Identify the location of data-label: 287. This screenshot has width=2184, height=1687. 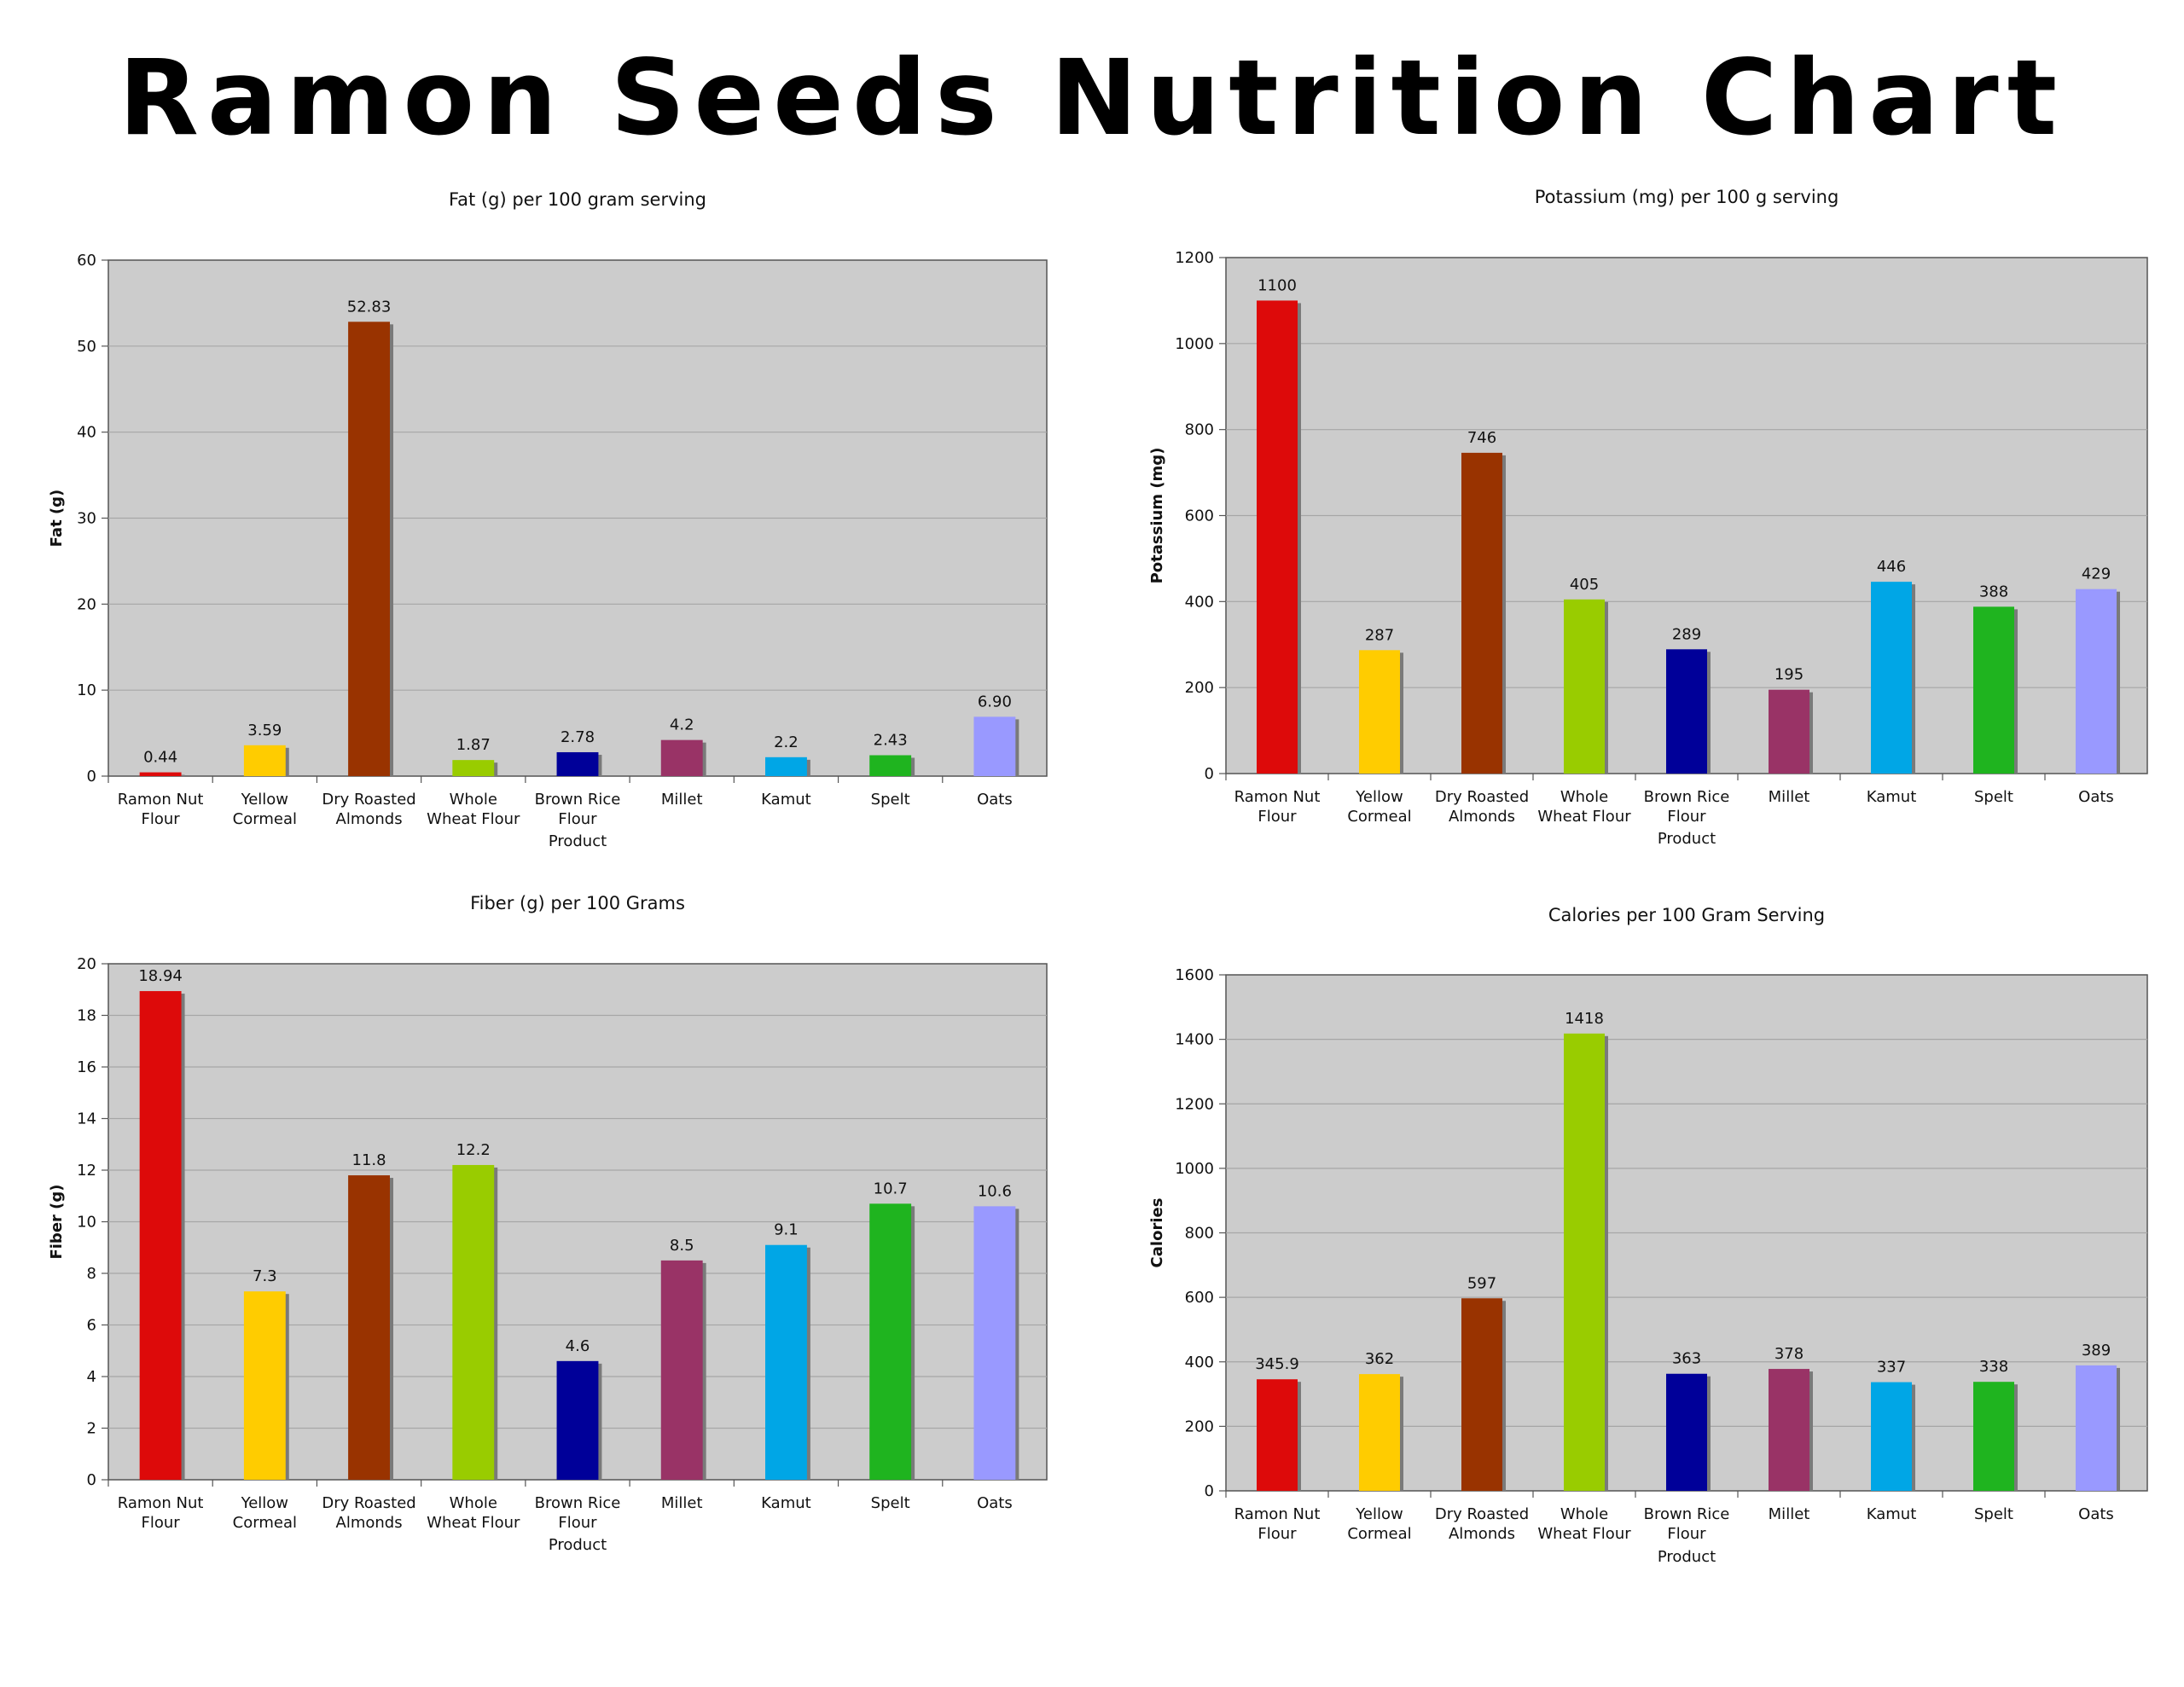
(1379, 635).